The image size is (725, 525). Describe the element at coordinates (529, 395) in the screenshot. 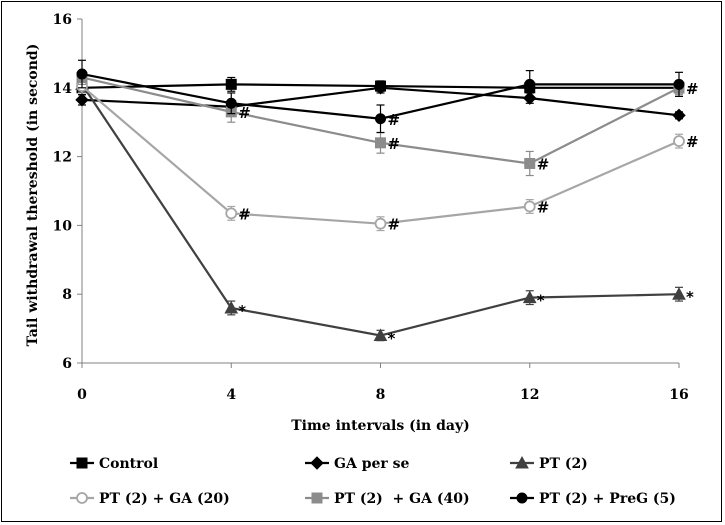

I see `x-tick-label: 12` at that location.